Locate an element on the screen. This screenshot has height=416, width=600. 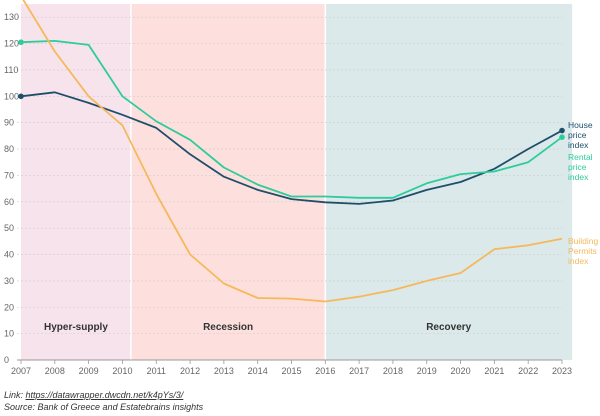
y-tick-label: 130 is located at coordinates (11, 17).